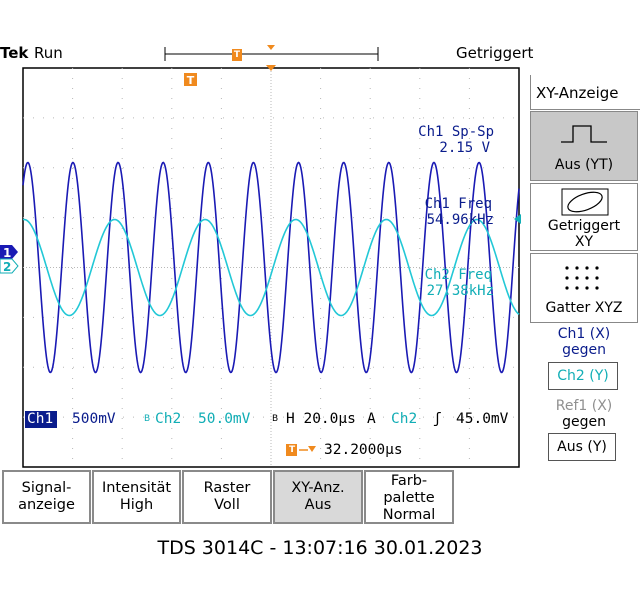  Describe the element at coordinates (464, 148) in the screenshot. I see `ch1-pkpk-value: 2.15 V` at that location.